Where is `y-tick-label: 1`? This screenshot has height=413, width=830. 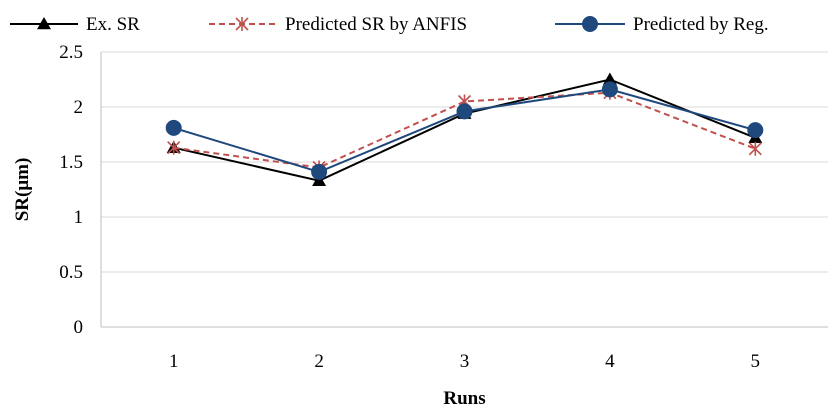 y-tick-label: 1 is located at coordinates (79, 217).